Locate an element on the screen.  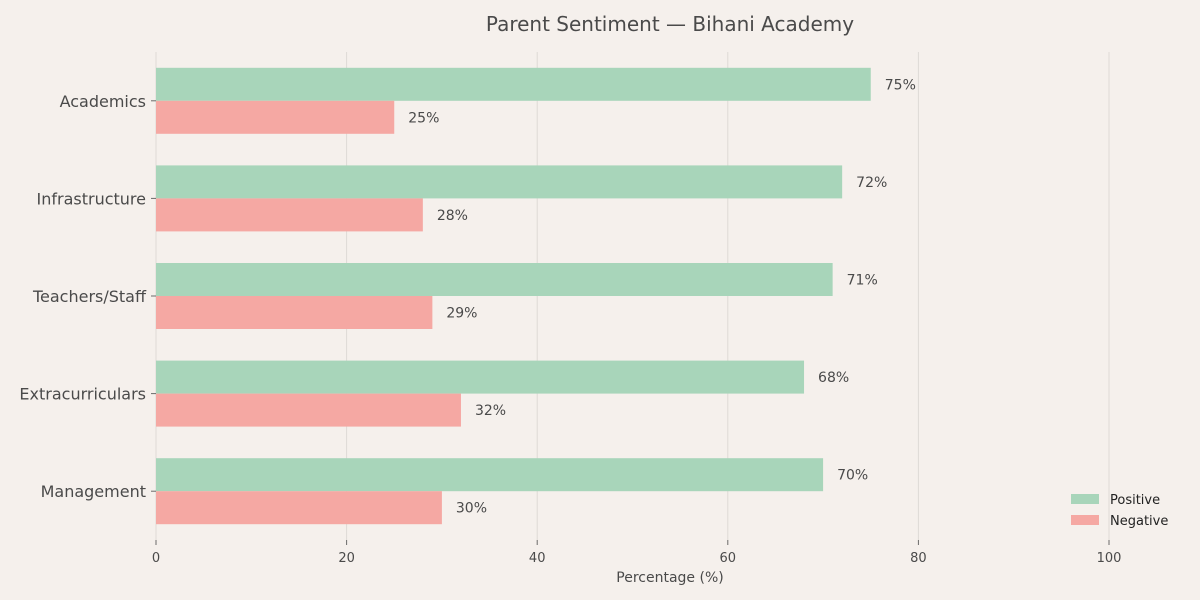
negative-value-label: 29% is located at coordinates (461, 314).